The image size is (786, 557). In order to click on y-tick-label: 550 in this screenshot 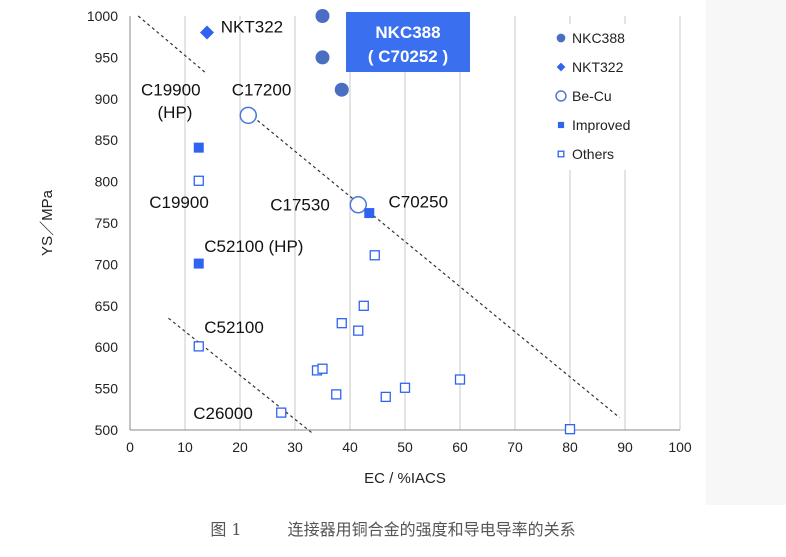, I will do `click(107, 389)`.